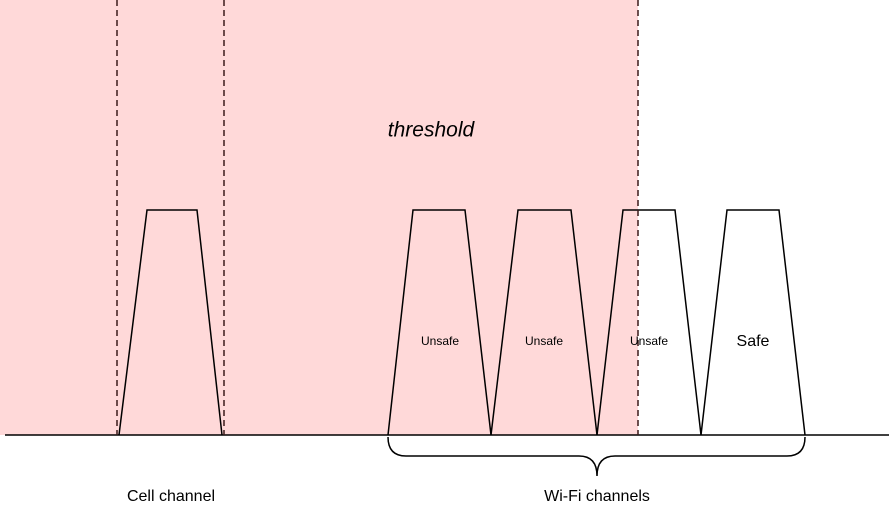 This screenshot has width=889, height=529. I want to click on wifi-label: Wi-Fi channels, so click(597, 496).